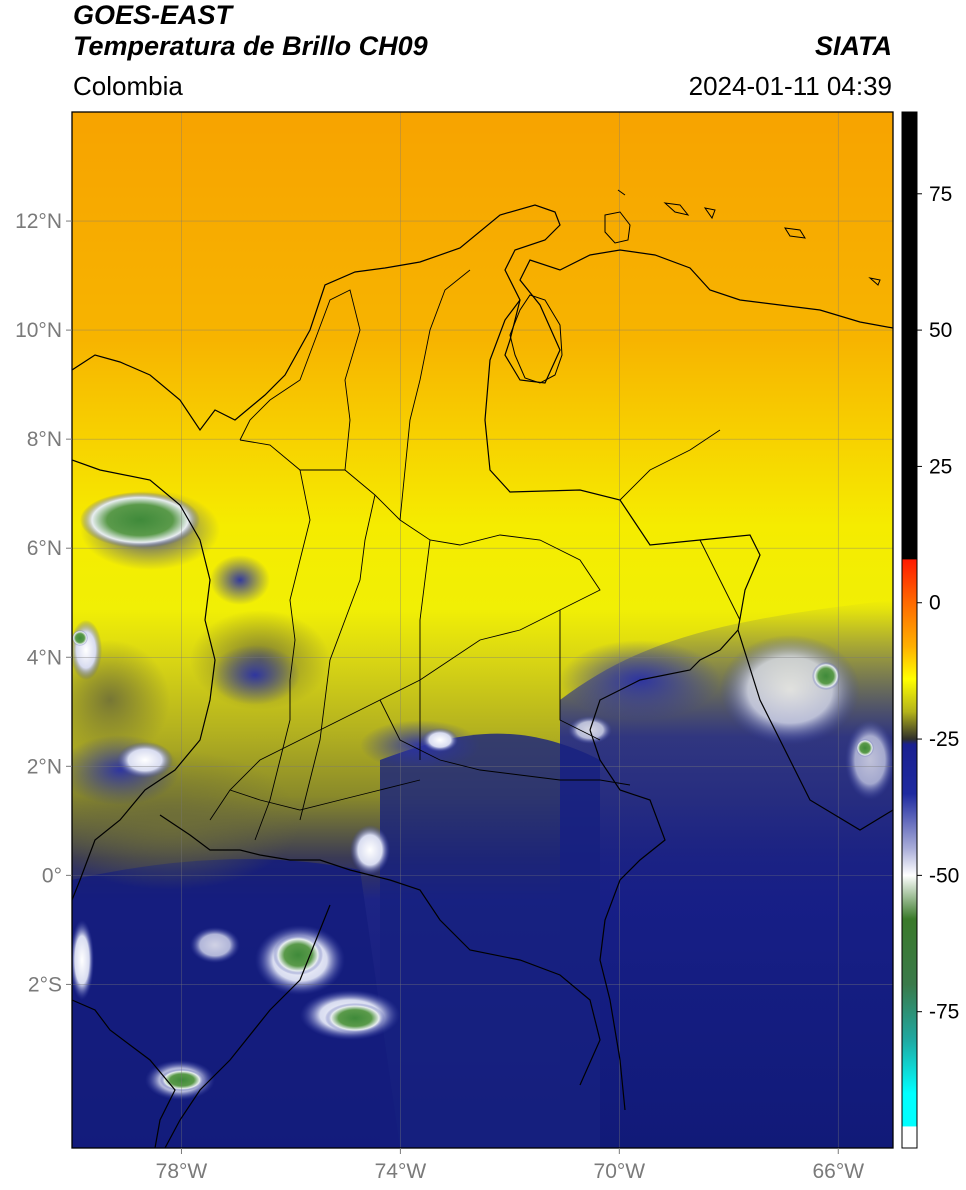 The image size is (966, 1190). What do you see at coordinates (940, 466) in the screenshot?
I see `colorbar-tick-label: 25` at bounding box center [940, 466].